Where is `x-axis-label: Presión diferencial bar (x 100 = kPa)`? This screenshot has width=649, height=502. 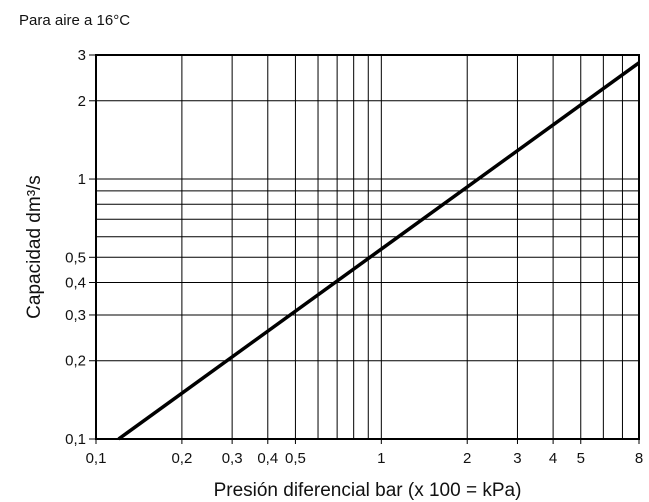 x-axis-label: Presión diferencial bar (x 100 = kPa) is located at coordinates (368, 490).